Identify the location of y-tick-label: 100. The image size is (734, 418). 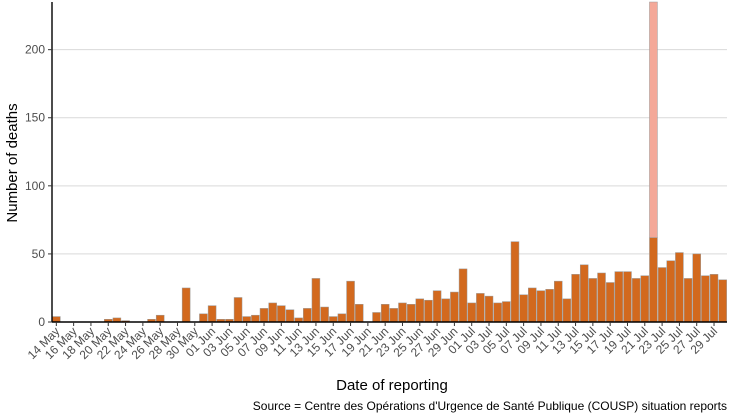
(35, 186).